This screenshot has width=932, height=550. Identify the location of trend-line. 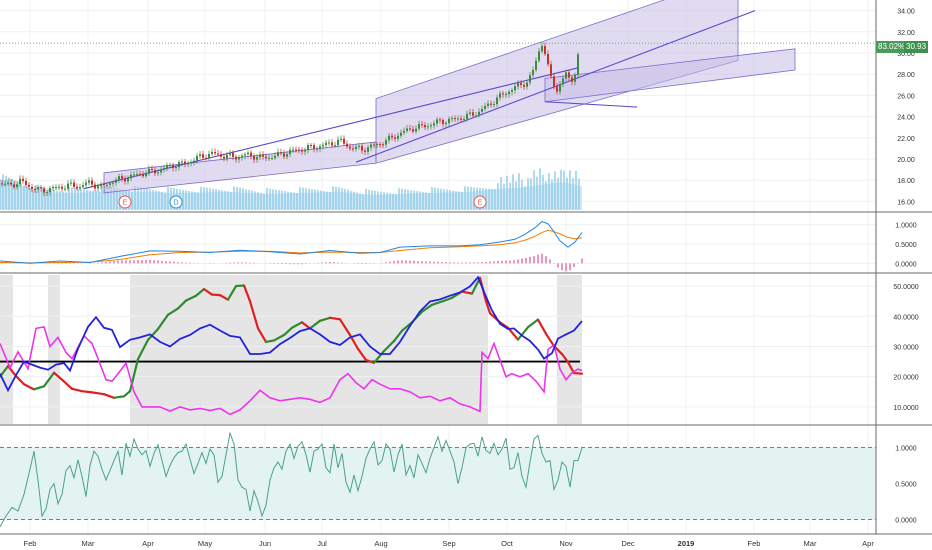
(591, 104).